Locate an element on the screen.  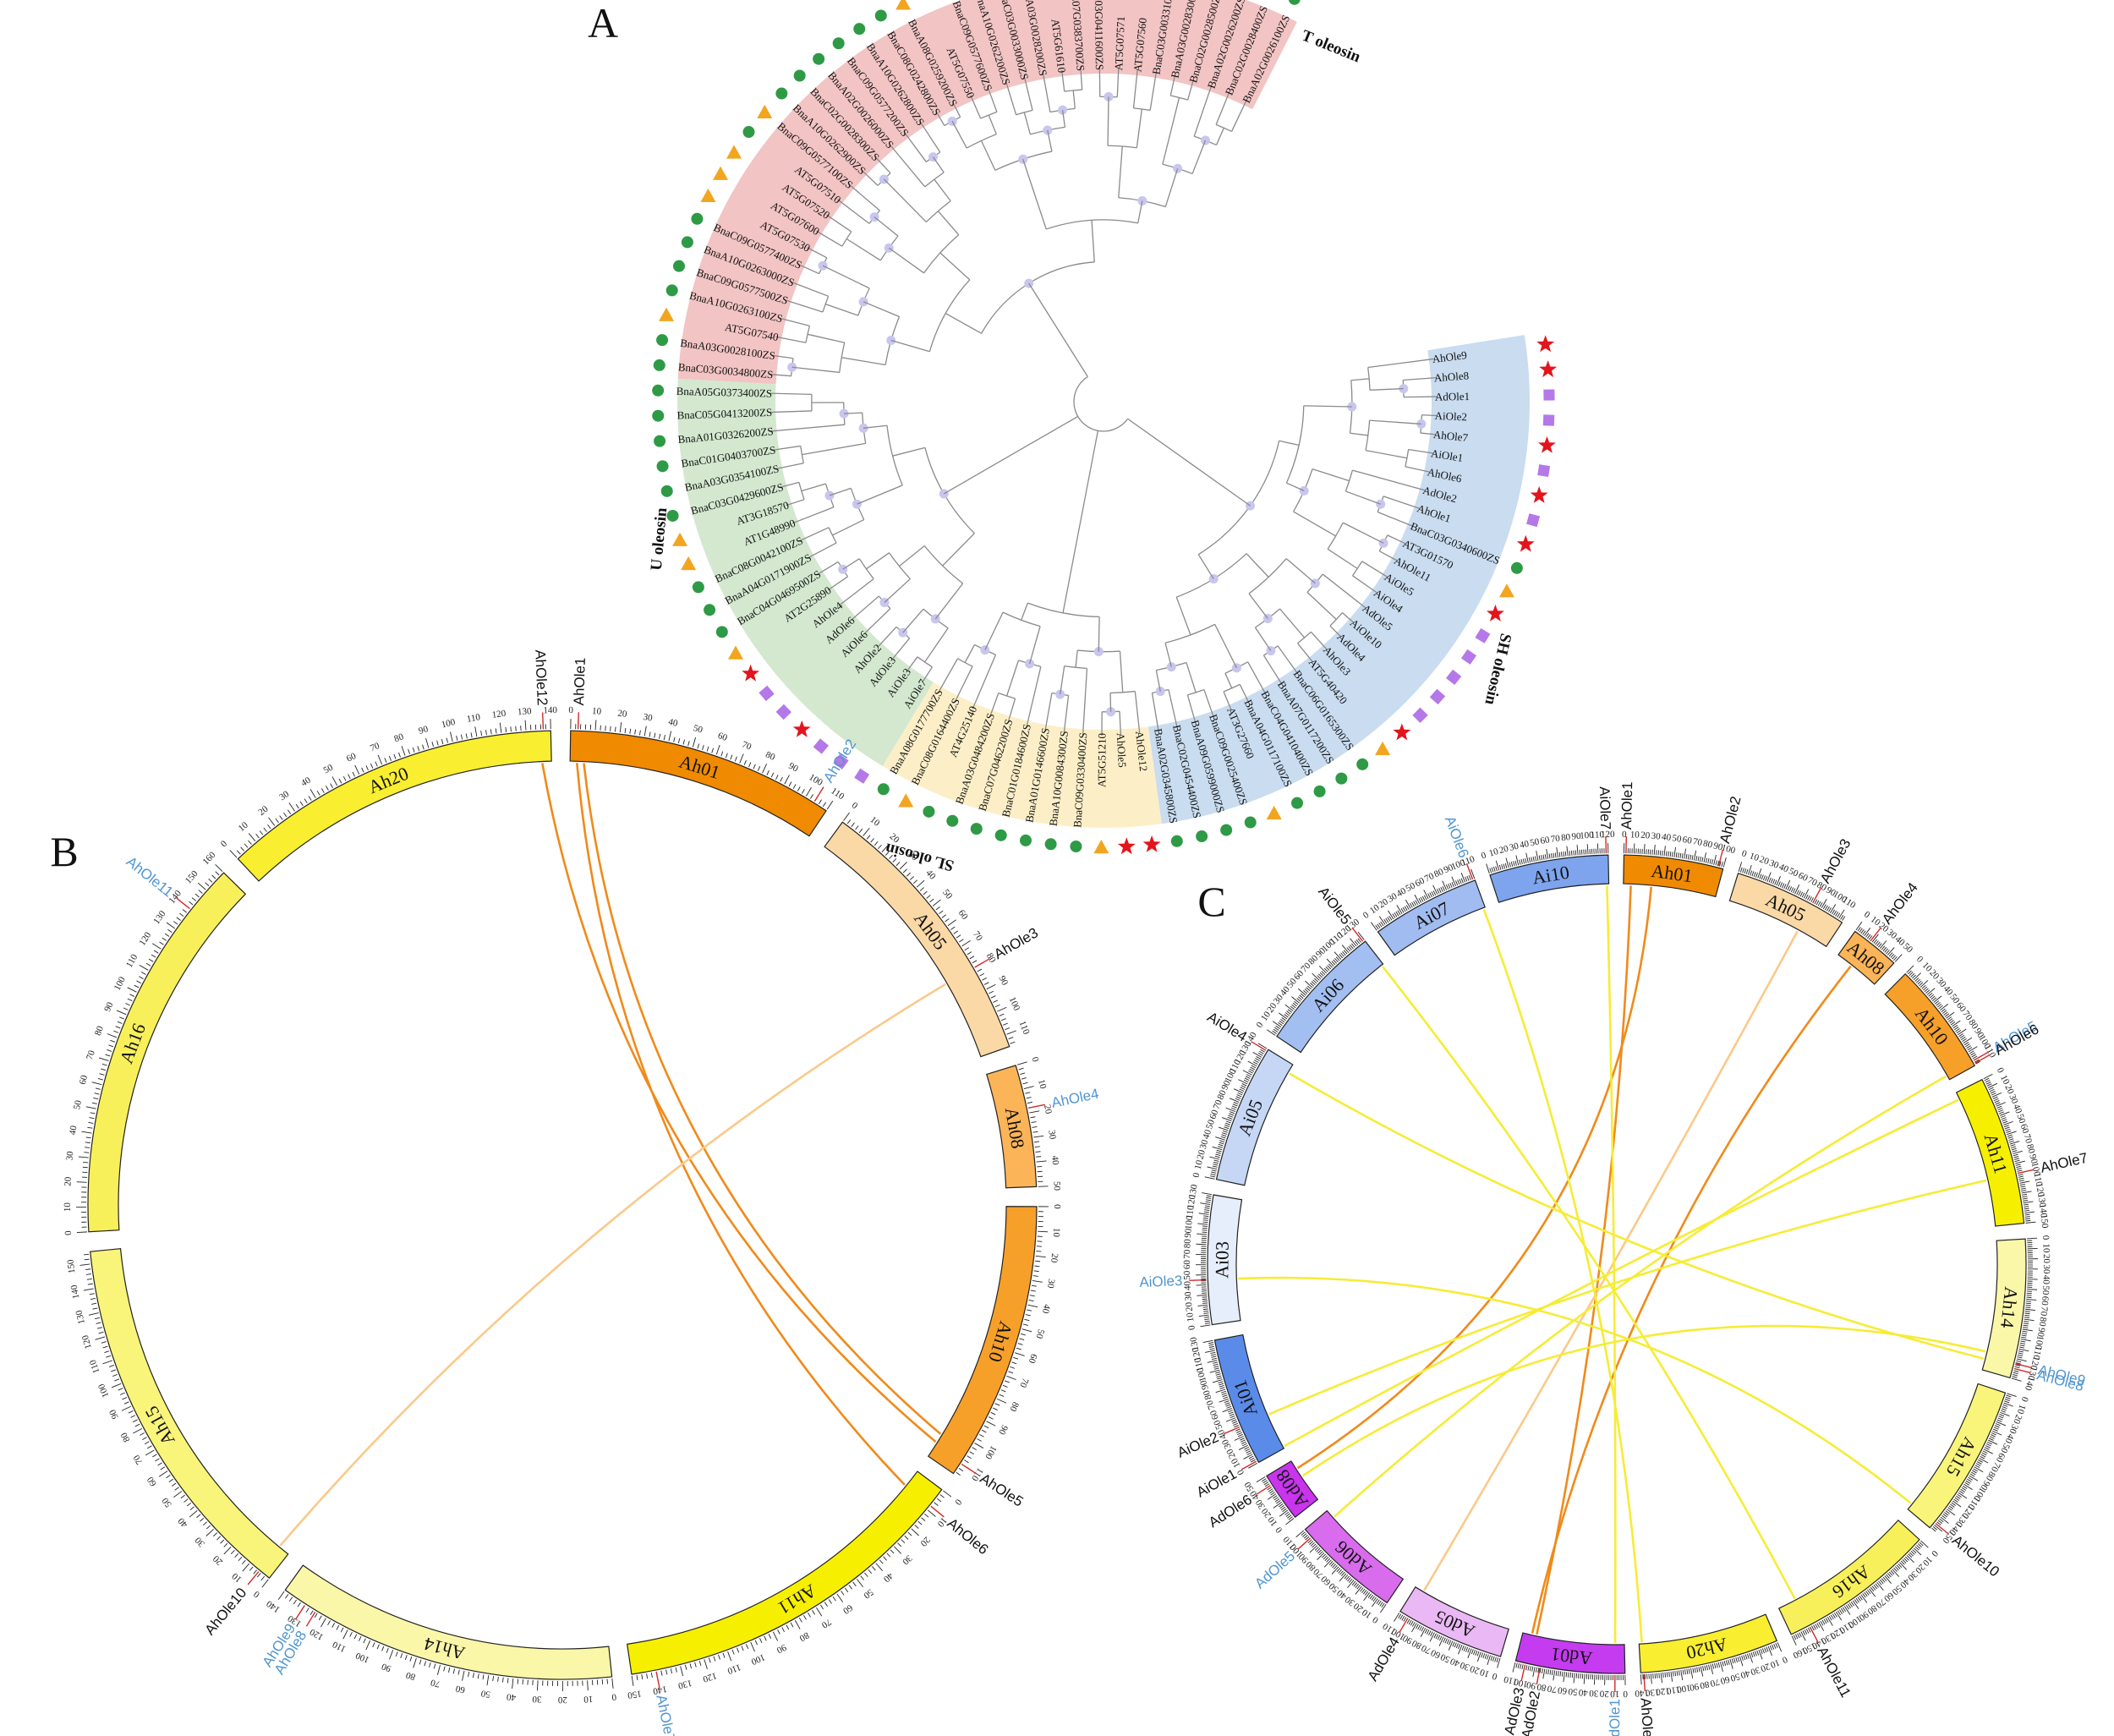
chromosome-ah05 is located at coordinates (1785, 910).